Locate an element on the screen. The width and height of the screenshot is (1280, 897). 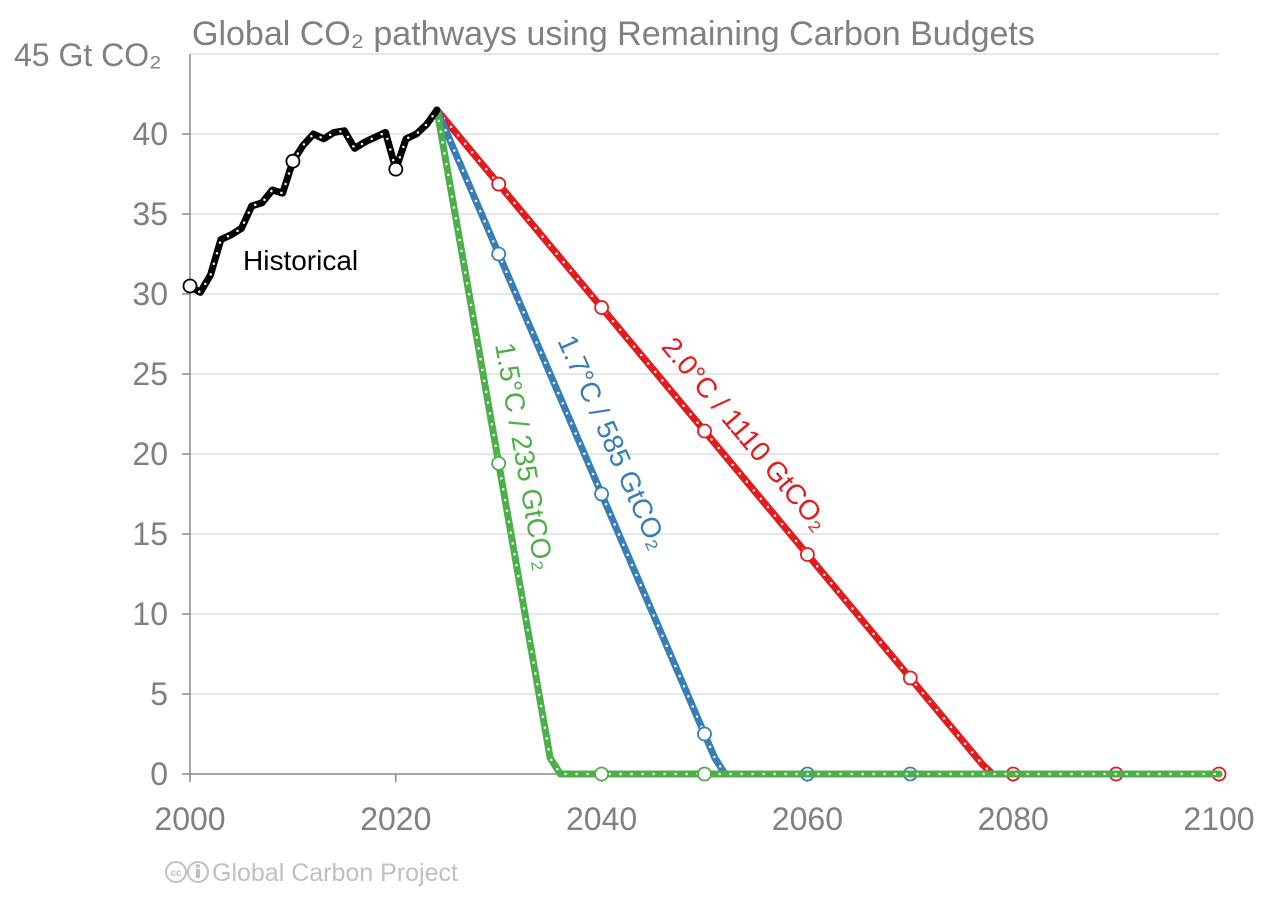
attribution-icon is located at coordinates (198, 872).